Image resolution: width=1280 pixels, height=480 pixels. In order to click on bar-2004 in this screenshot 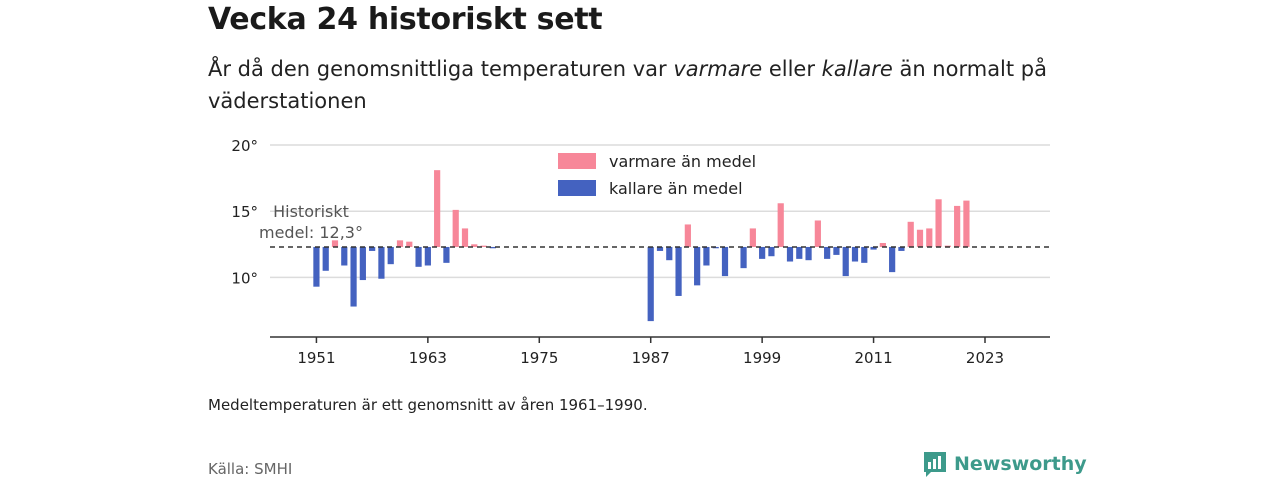, I will do `click(808, 253)`.